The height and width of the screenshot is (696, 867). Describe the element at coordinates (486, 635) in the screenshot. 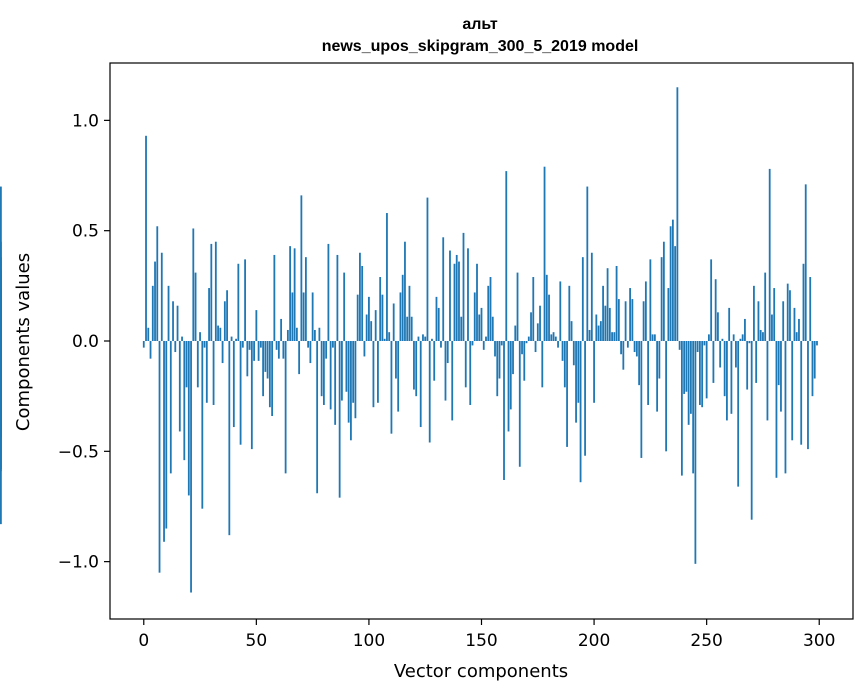

I see `x-axis-ticks: 0 50 100 150 200 250 300` at that location.